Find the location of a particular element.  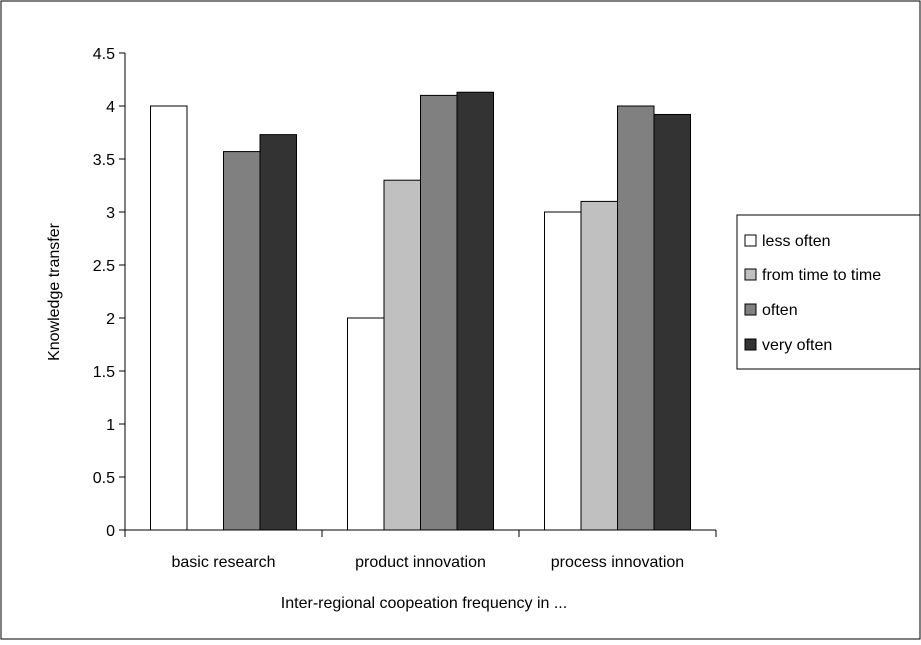

legend-label: often is located at coordinates (780, 310).